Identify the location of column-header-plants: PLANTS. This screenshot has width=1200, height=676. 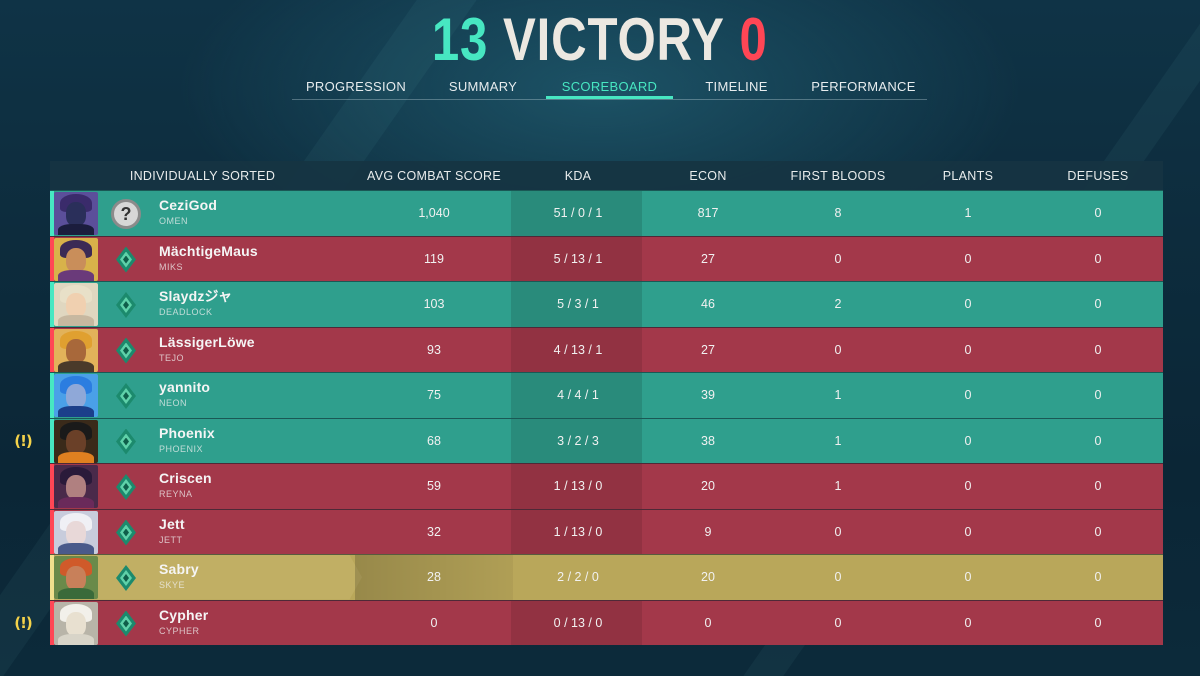
(968, 175).